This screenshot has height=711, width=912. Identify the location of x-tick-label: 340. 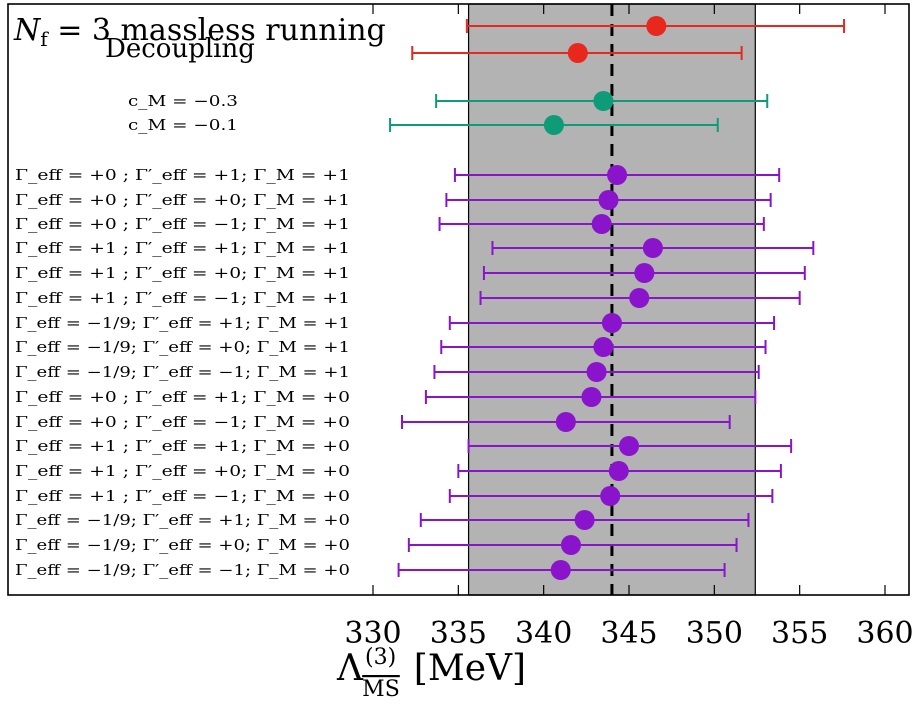
(543, 633).